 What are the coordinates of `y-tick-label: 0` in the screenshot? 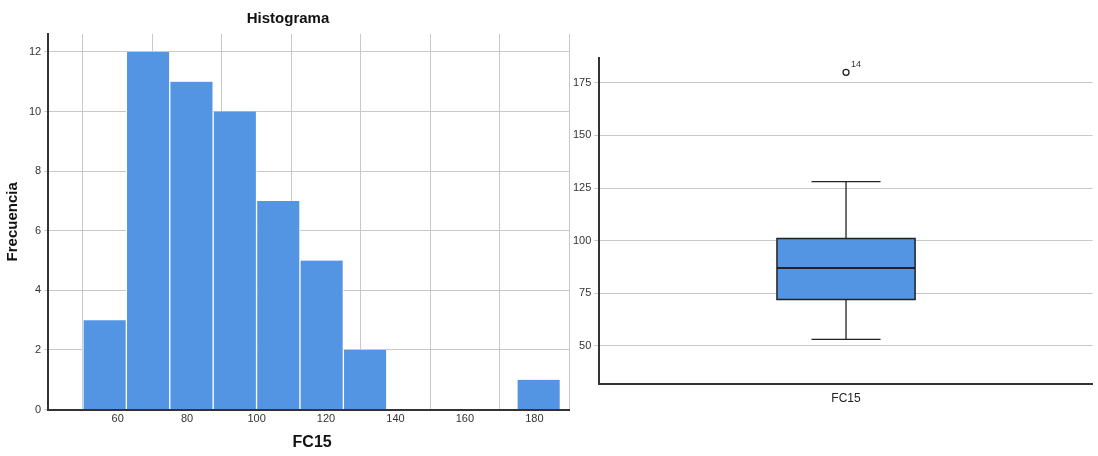 It's located at (38, 408).